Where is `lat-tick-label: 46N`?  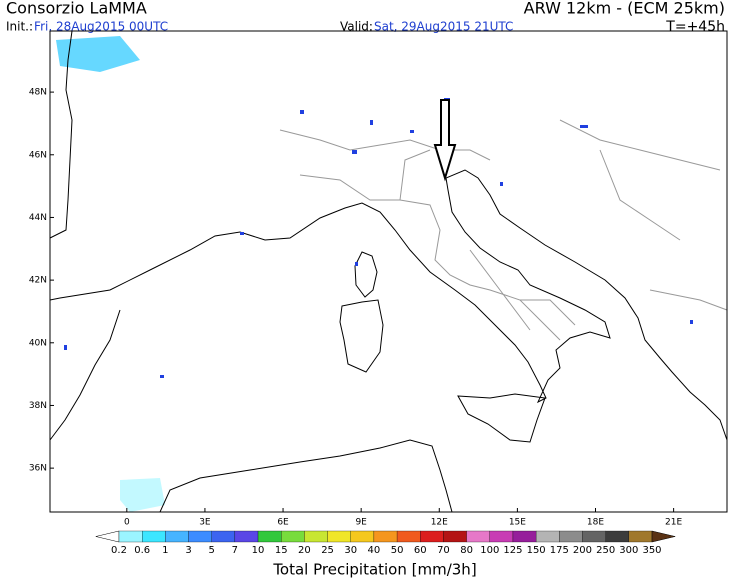
lat-tick-label: 46N is located at coordinates (38, 155).